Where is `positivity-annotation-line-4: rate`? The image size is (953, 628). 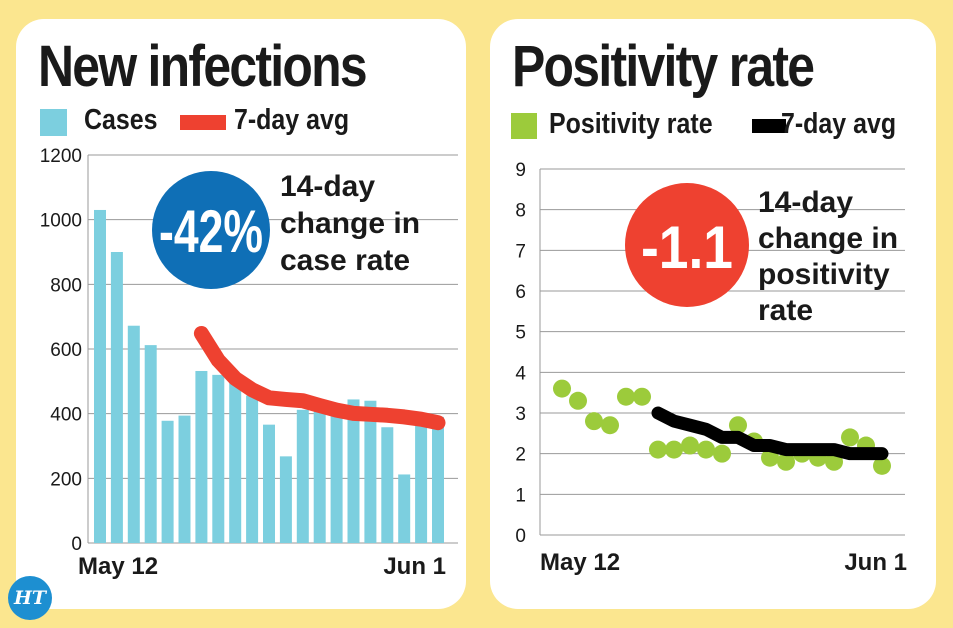 positivity-annotation-line-4: rate is located at coordinates (785, 310).